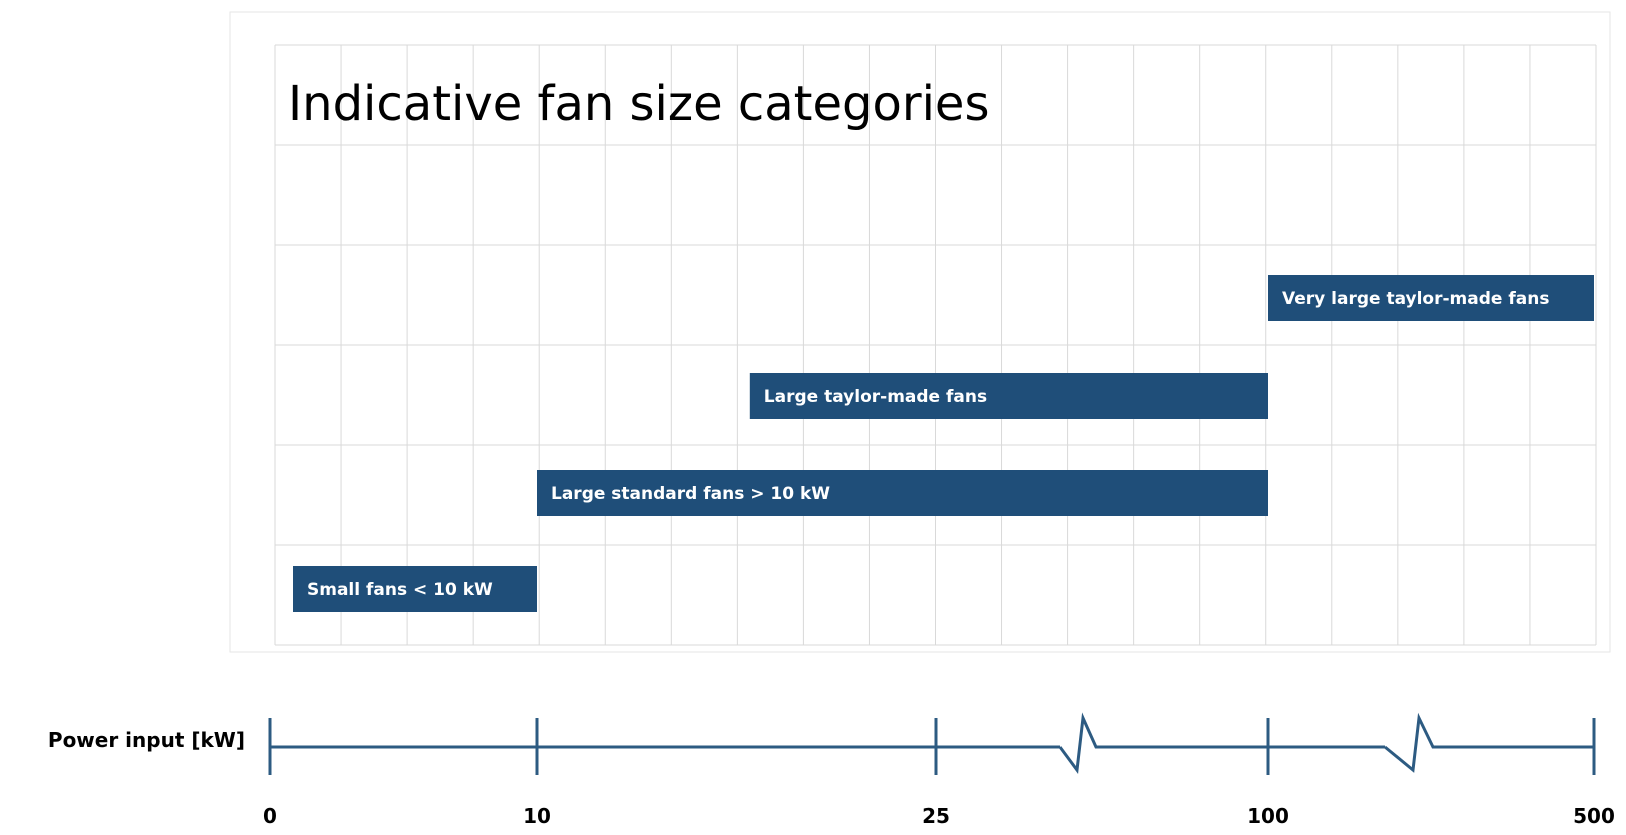  I want to click on bar-label: Large standard fans > 10 kW, so click(690, 494).